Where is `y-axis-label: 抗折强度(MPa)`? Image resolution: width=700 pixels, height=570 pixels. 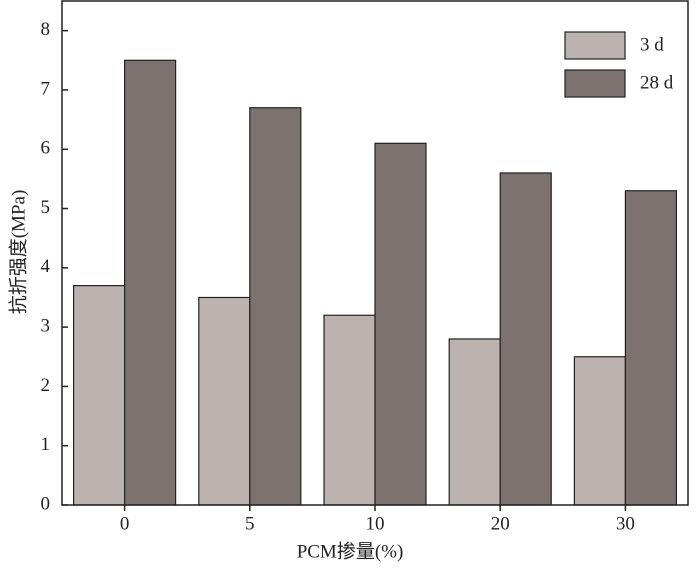 y-axis-label: 抗折强度(MPa) is located at coordinates (18, 252).